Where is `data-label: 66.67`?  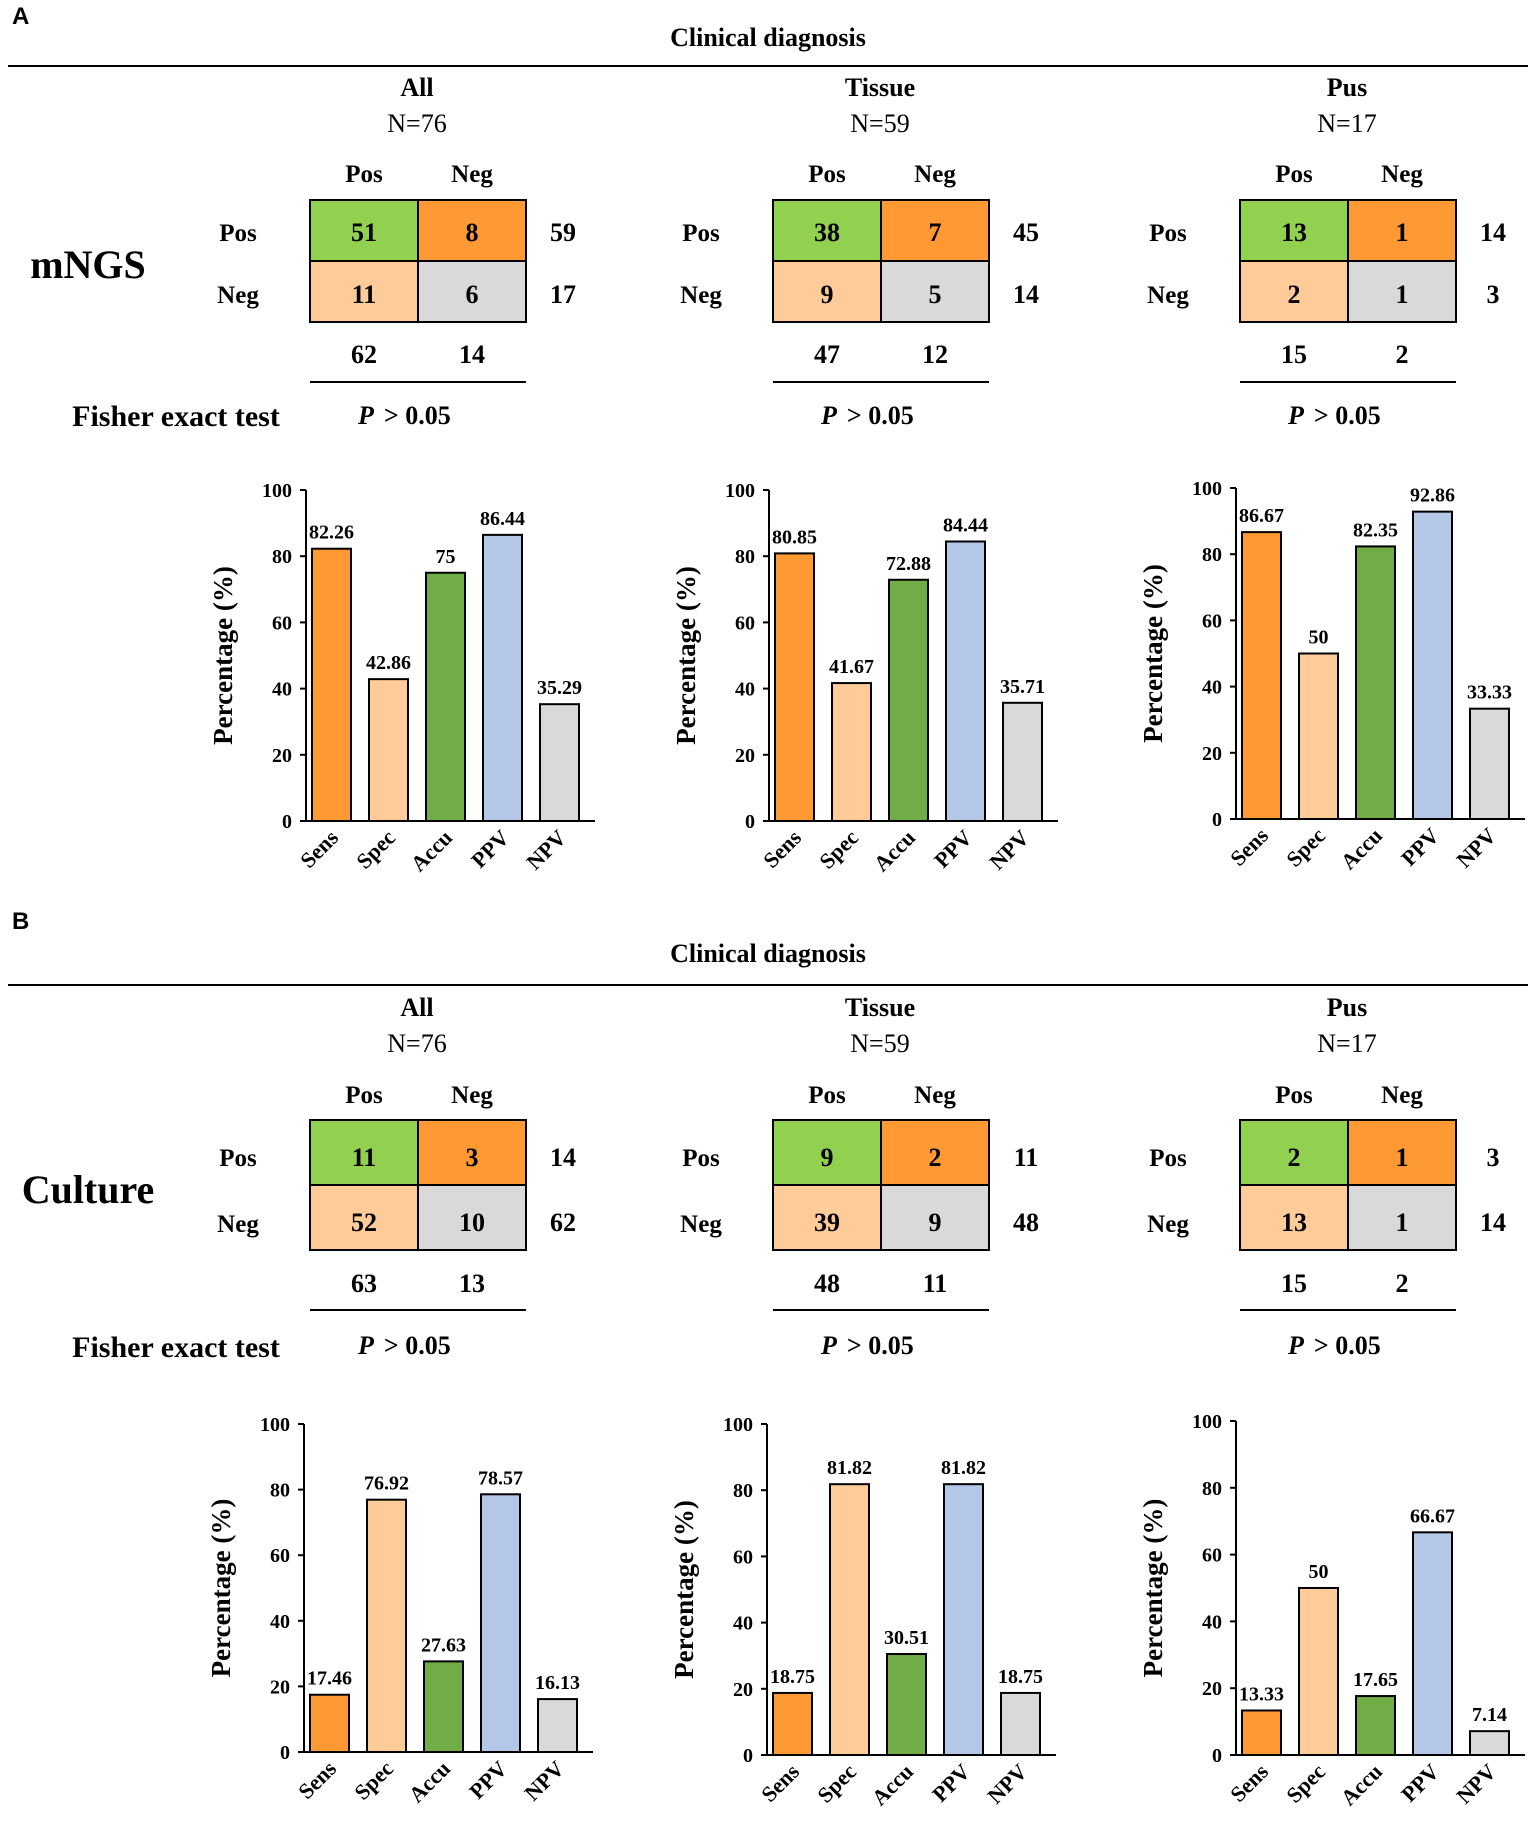 data-label: 66.67 is located at coordinates (1432, 1516).